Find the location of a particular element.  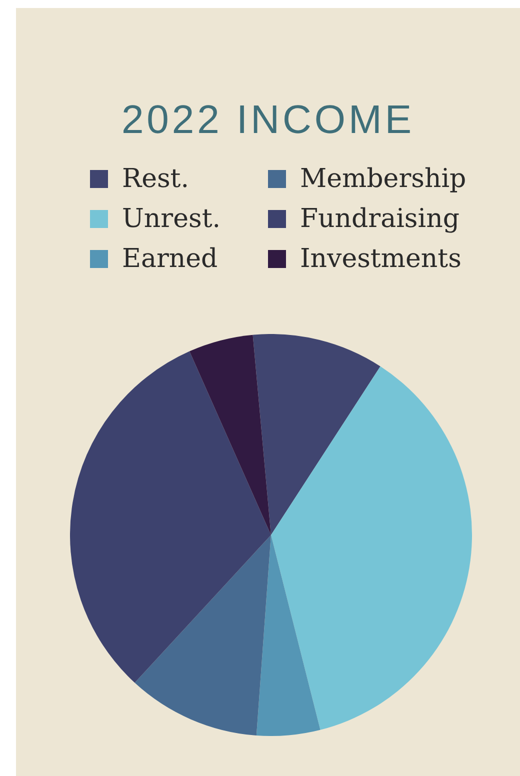

legend-label: Investments is located at coordinates (381, 259).